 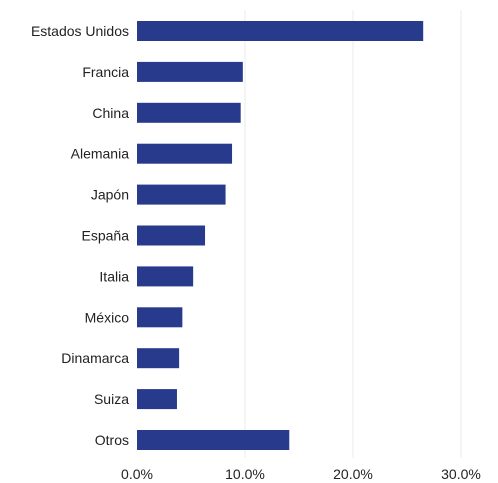 I want to click on category-label-8: Dinamarca, so click(x=95, y=358).